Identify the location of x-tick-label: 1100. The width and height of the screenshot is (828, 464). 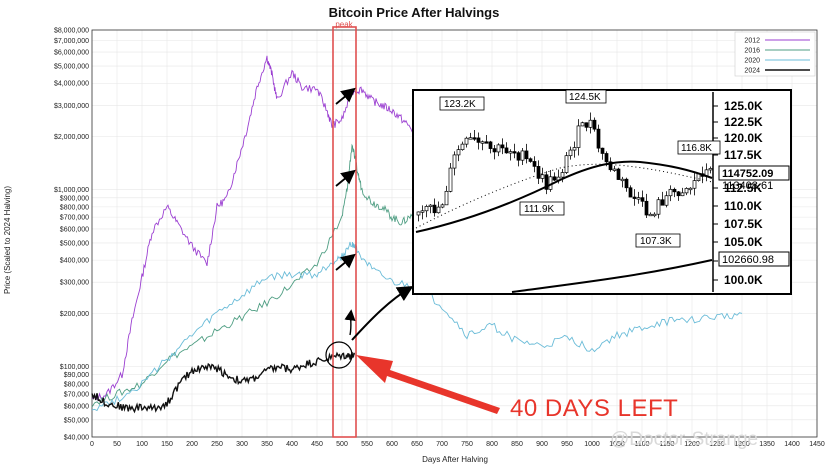
(641, 444).